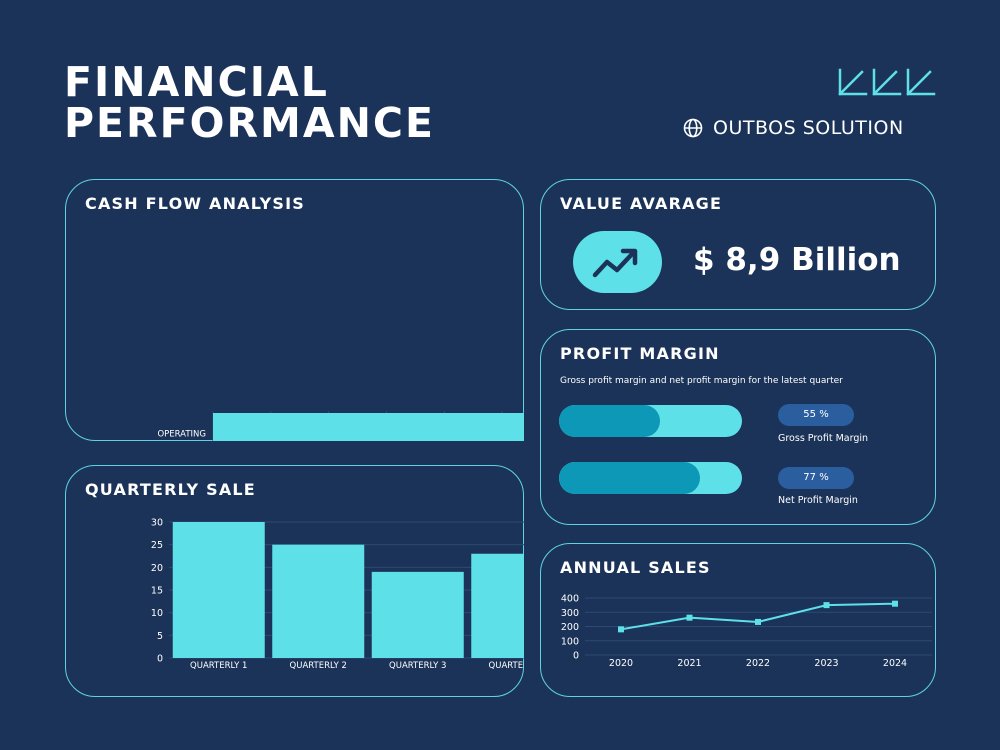  What do you see at coordinates (693, 128) in the screenshot?
I see `globe-icon` at bounding box center [693, 128].